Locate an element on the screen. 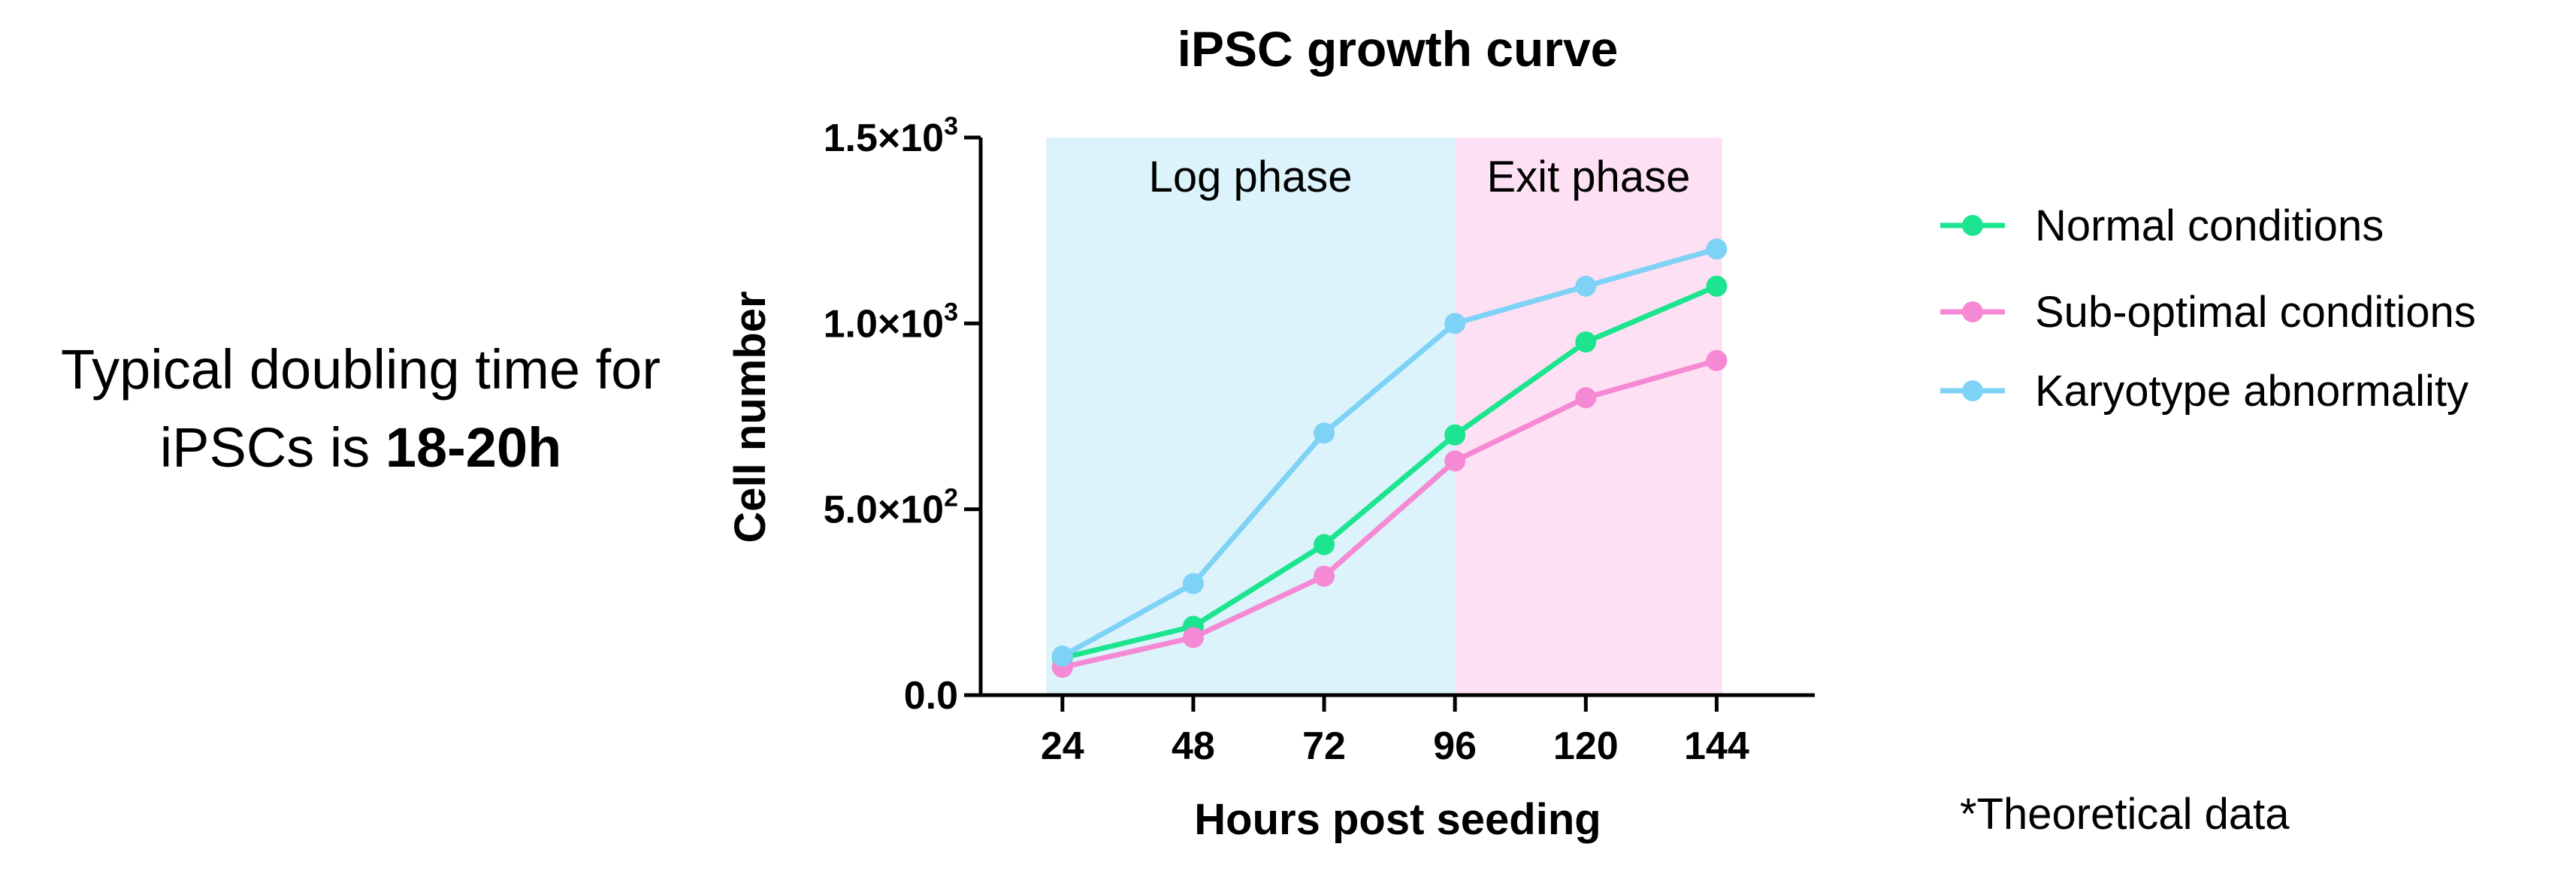 The height and width of the screenshot is (871, 2576). legend-label-3: Karyotype abnormality is located at coordinates (2252, 391).